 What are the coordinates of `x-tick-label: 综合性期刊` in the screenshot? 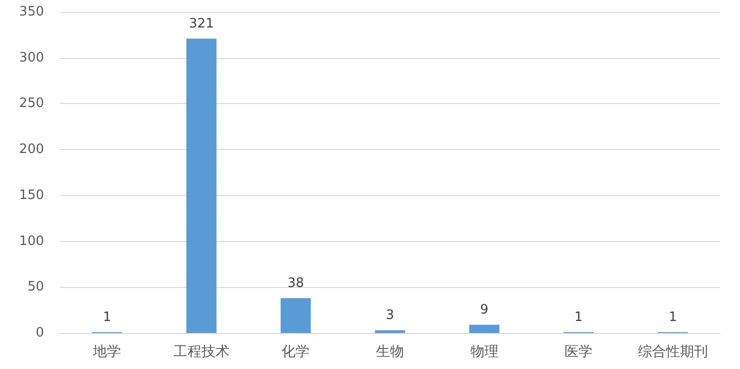 It's located at (673, 352).